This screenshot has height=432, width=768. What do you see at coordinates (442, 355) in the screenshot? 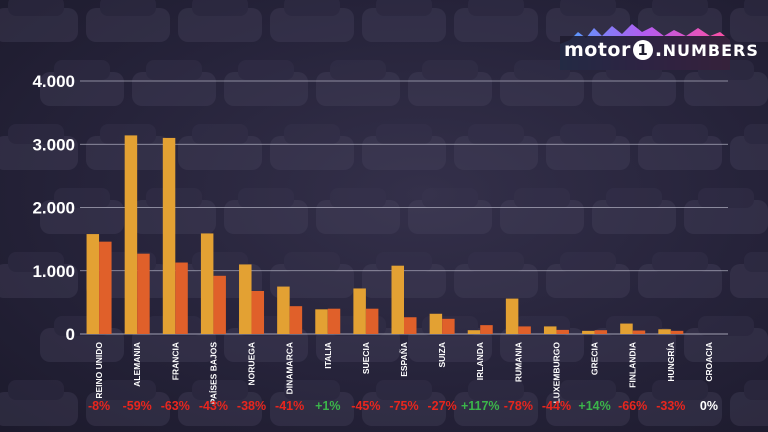
I see `x-category-label: SUIZA` at bounding box center [442, 355].